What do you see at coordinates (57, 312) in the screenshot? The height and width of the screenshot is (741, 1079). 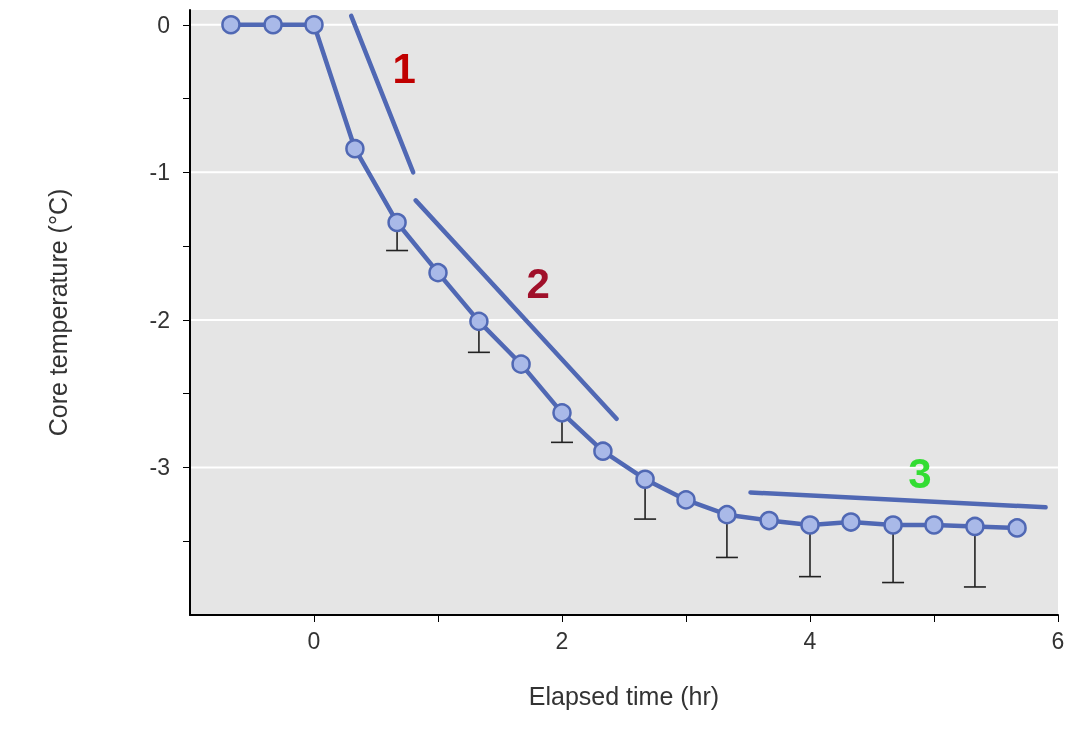 I see `y-axis-title: Core temperature (°C)` at bounding box center [57, 312].